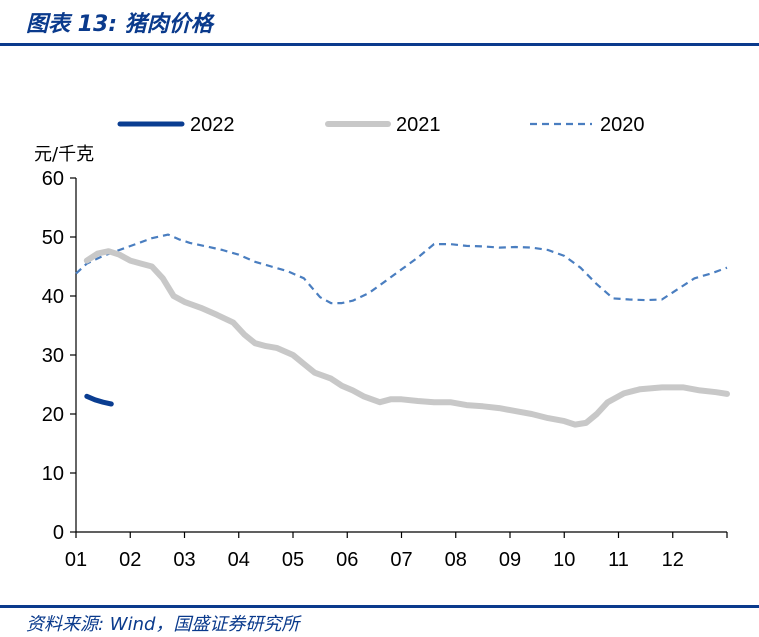  I want to click on y-tick-label: 50, so click(53, 238).